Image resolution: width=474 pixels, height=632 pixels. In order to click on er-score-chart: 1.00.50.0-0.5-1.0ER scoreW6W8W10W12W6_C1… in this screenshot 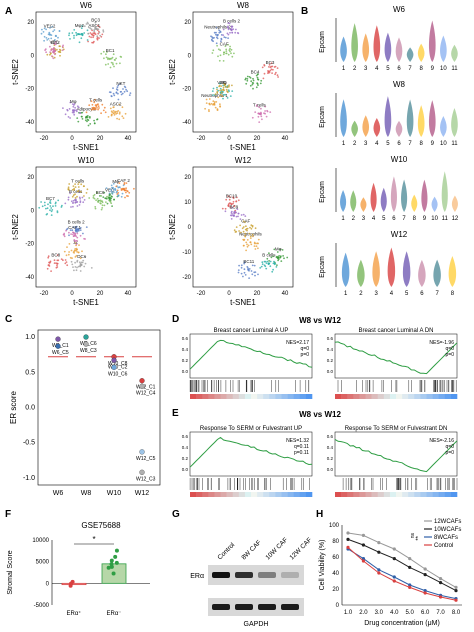, I will do `click(85, 413)`.